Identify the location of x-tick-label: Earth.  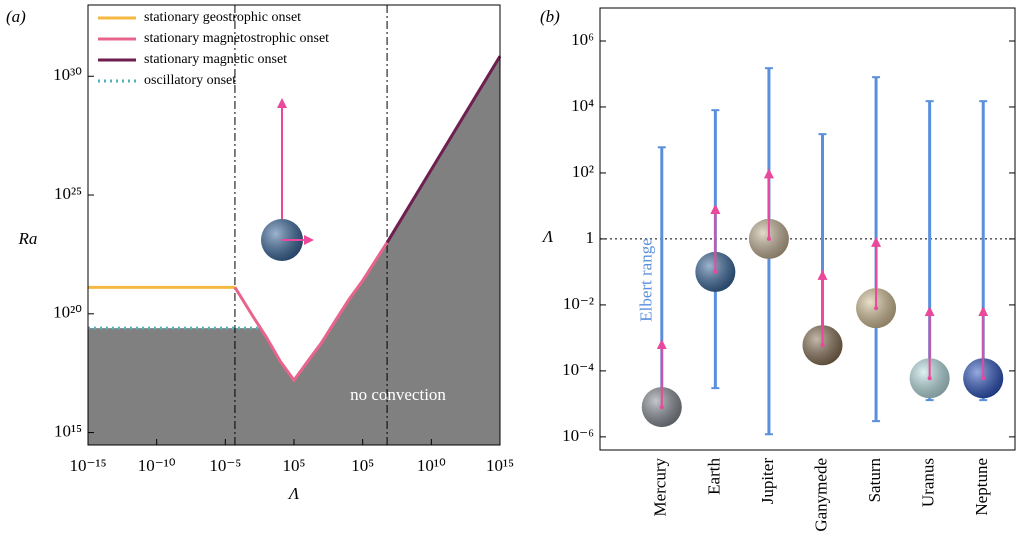
(713, 476).